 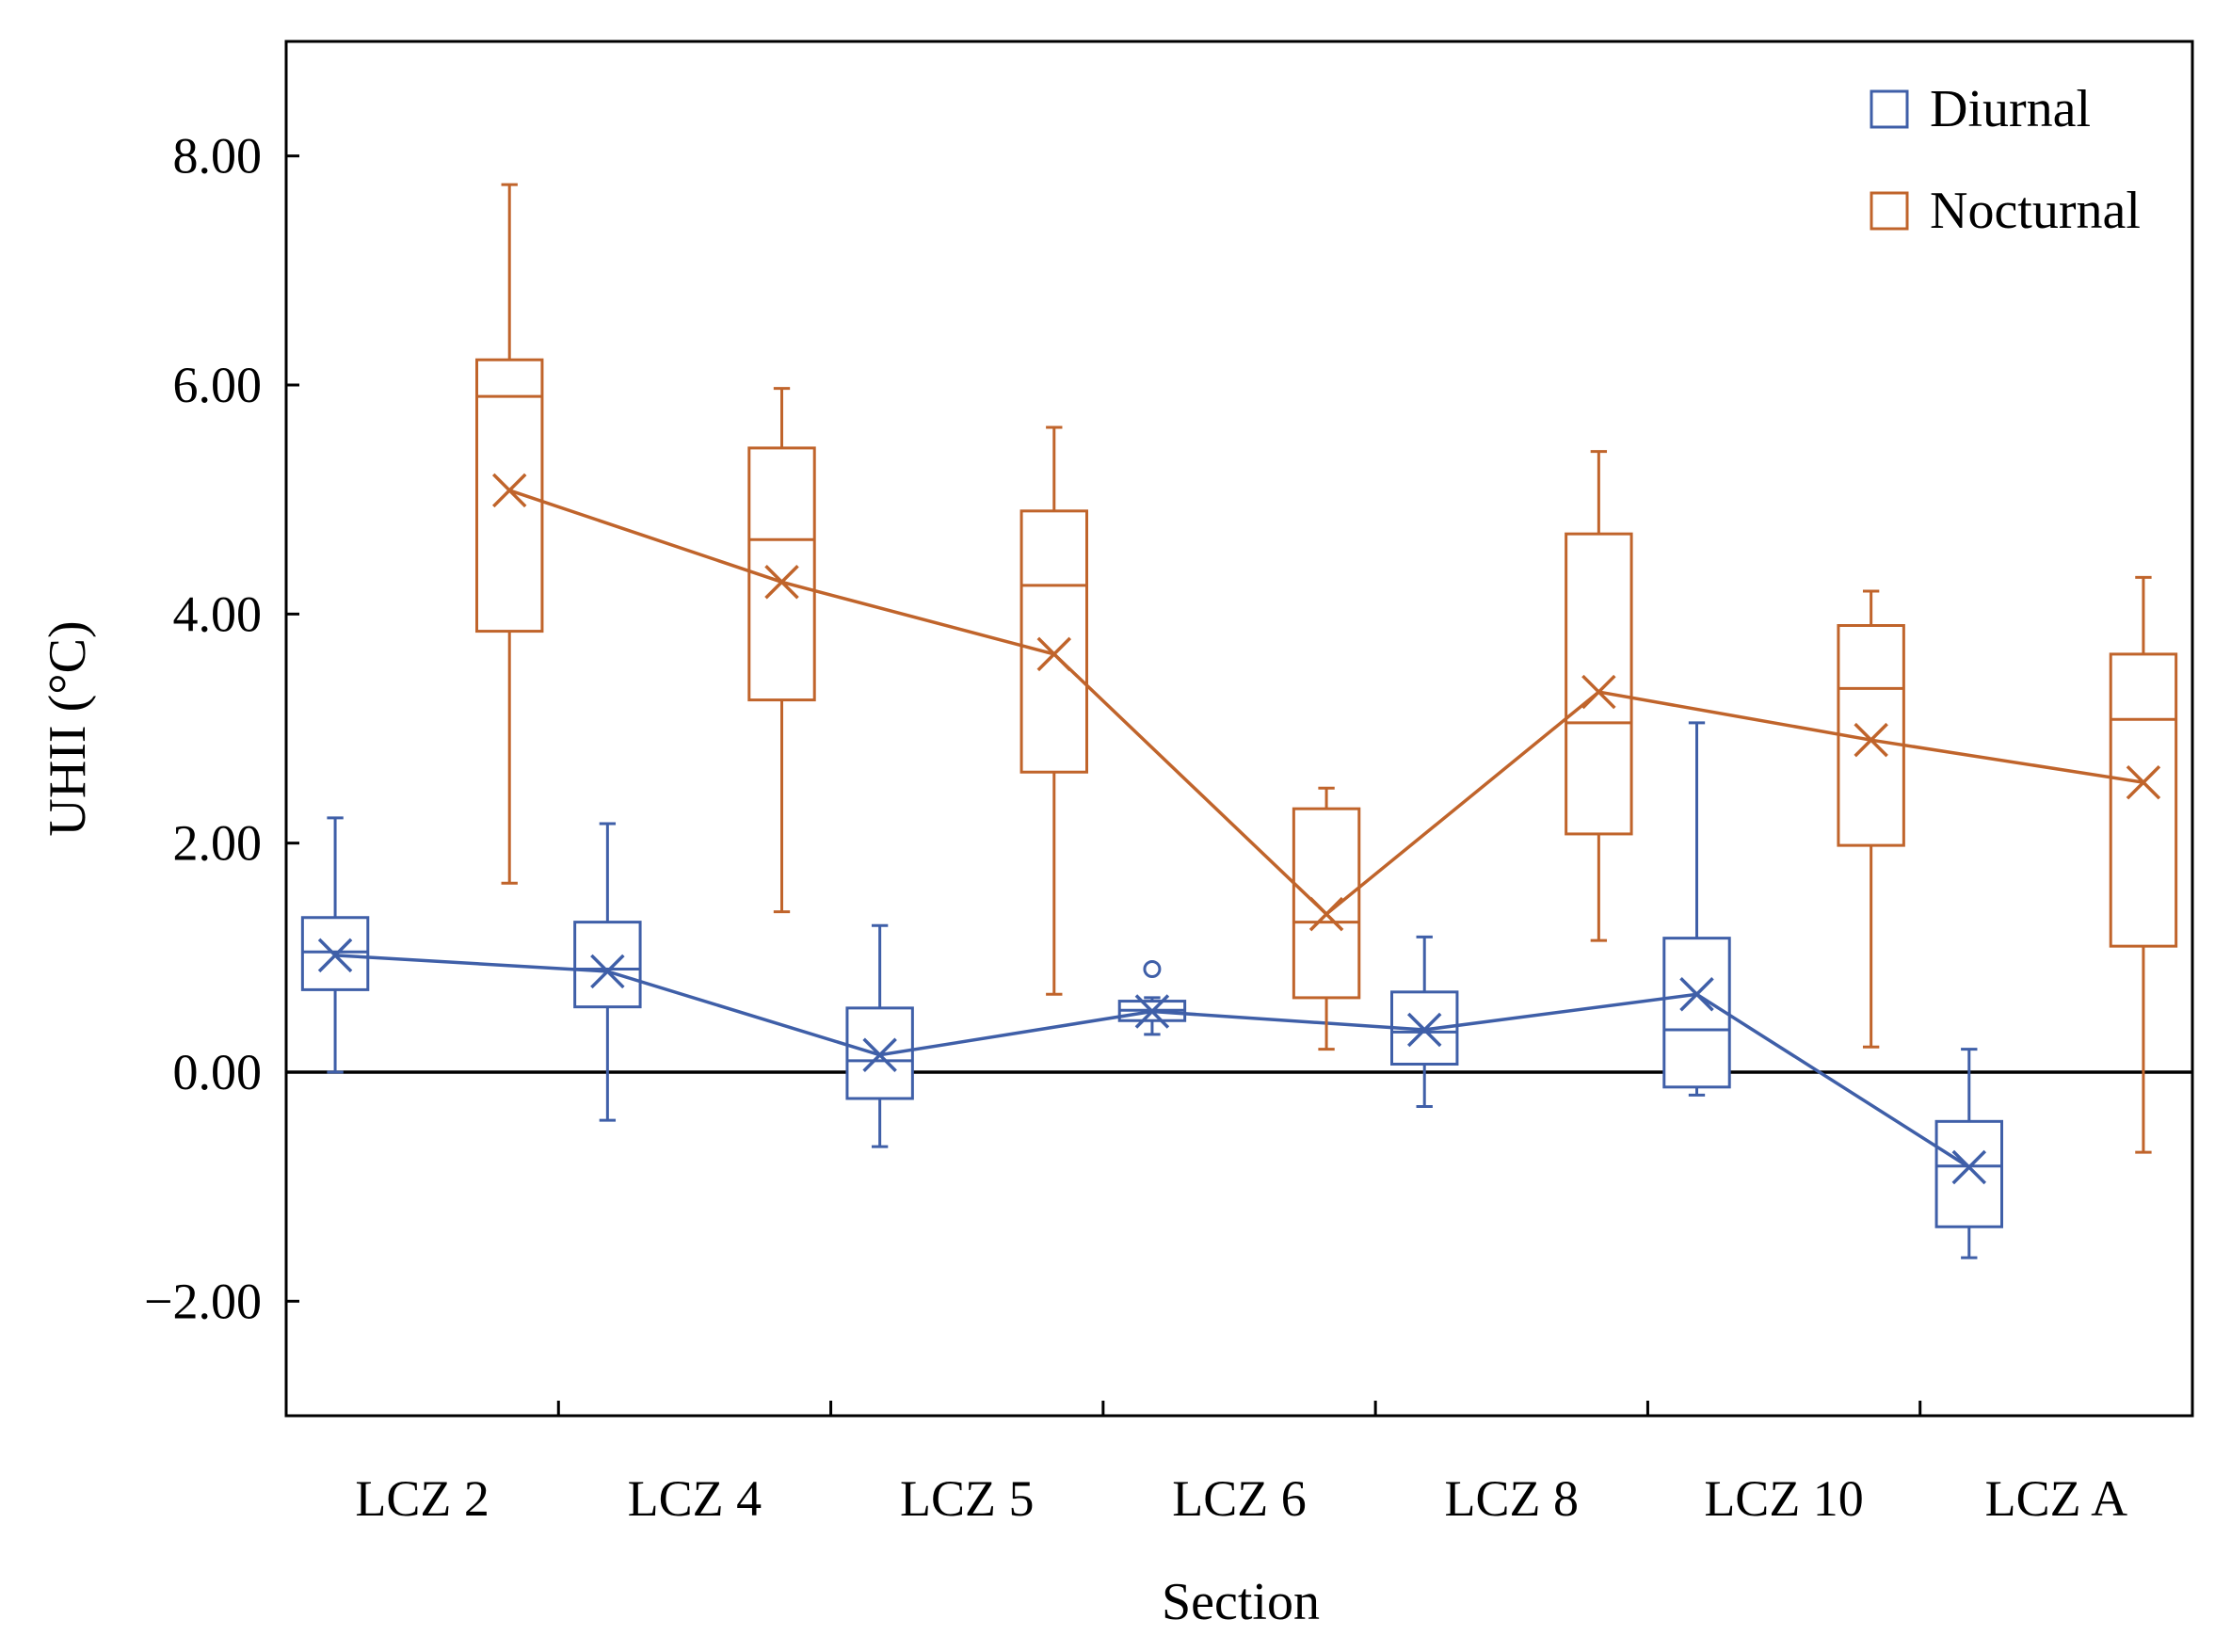 I want to click on legend-nocturnal-swatch, so click(x=1889, y=211).